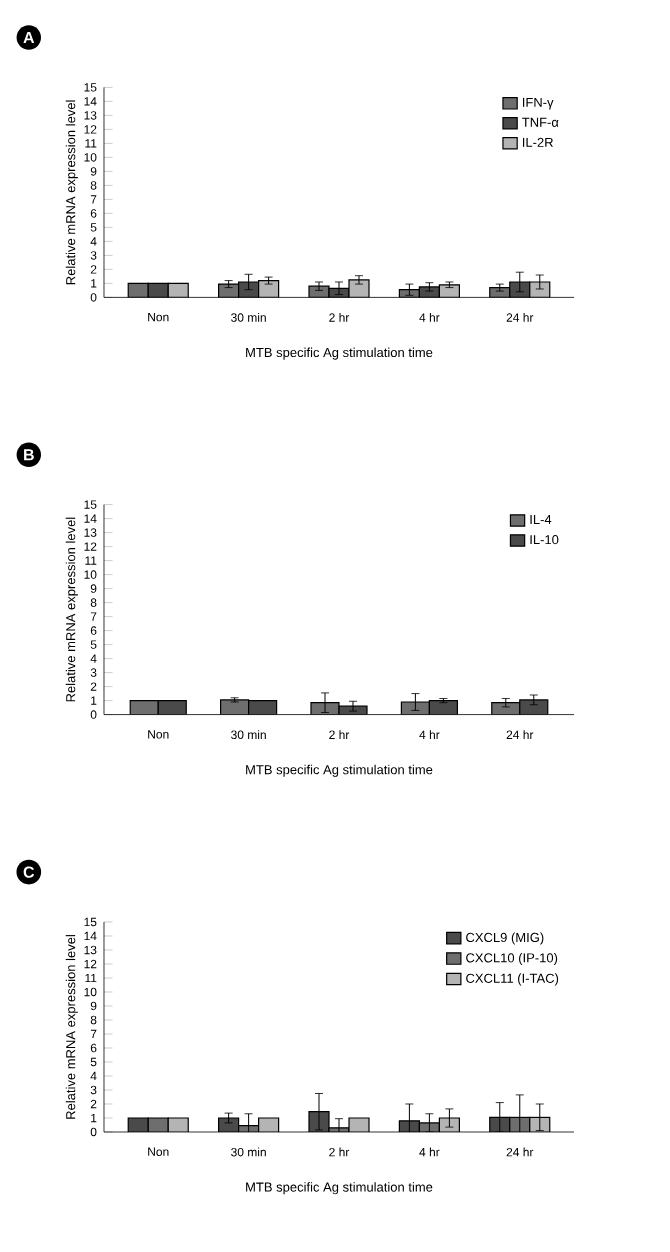  Describe the element at coordinates (29, 872) in the screenshot. I see `chart-title: C` at that location.